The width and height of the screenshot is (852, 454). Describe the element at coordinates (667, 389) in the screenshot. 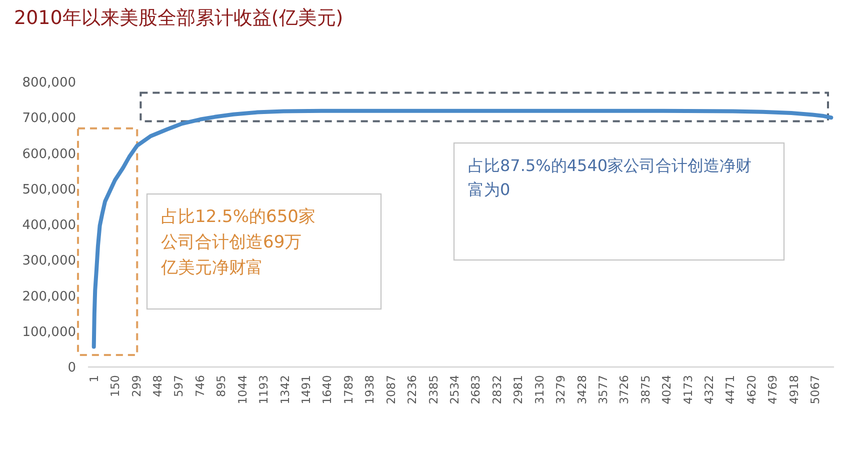

I see `x-tick-label: 4024` at that location.